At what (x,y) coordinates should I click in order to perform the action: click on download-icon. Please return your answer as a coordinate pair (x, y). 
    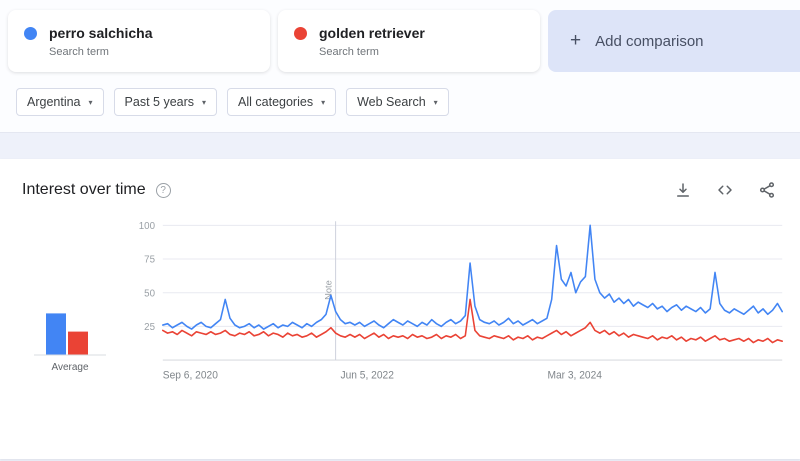
    Looking at the image, I should click on (683, 192).